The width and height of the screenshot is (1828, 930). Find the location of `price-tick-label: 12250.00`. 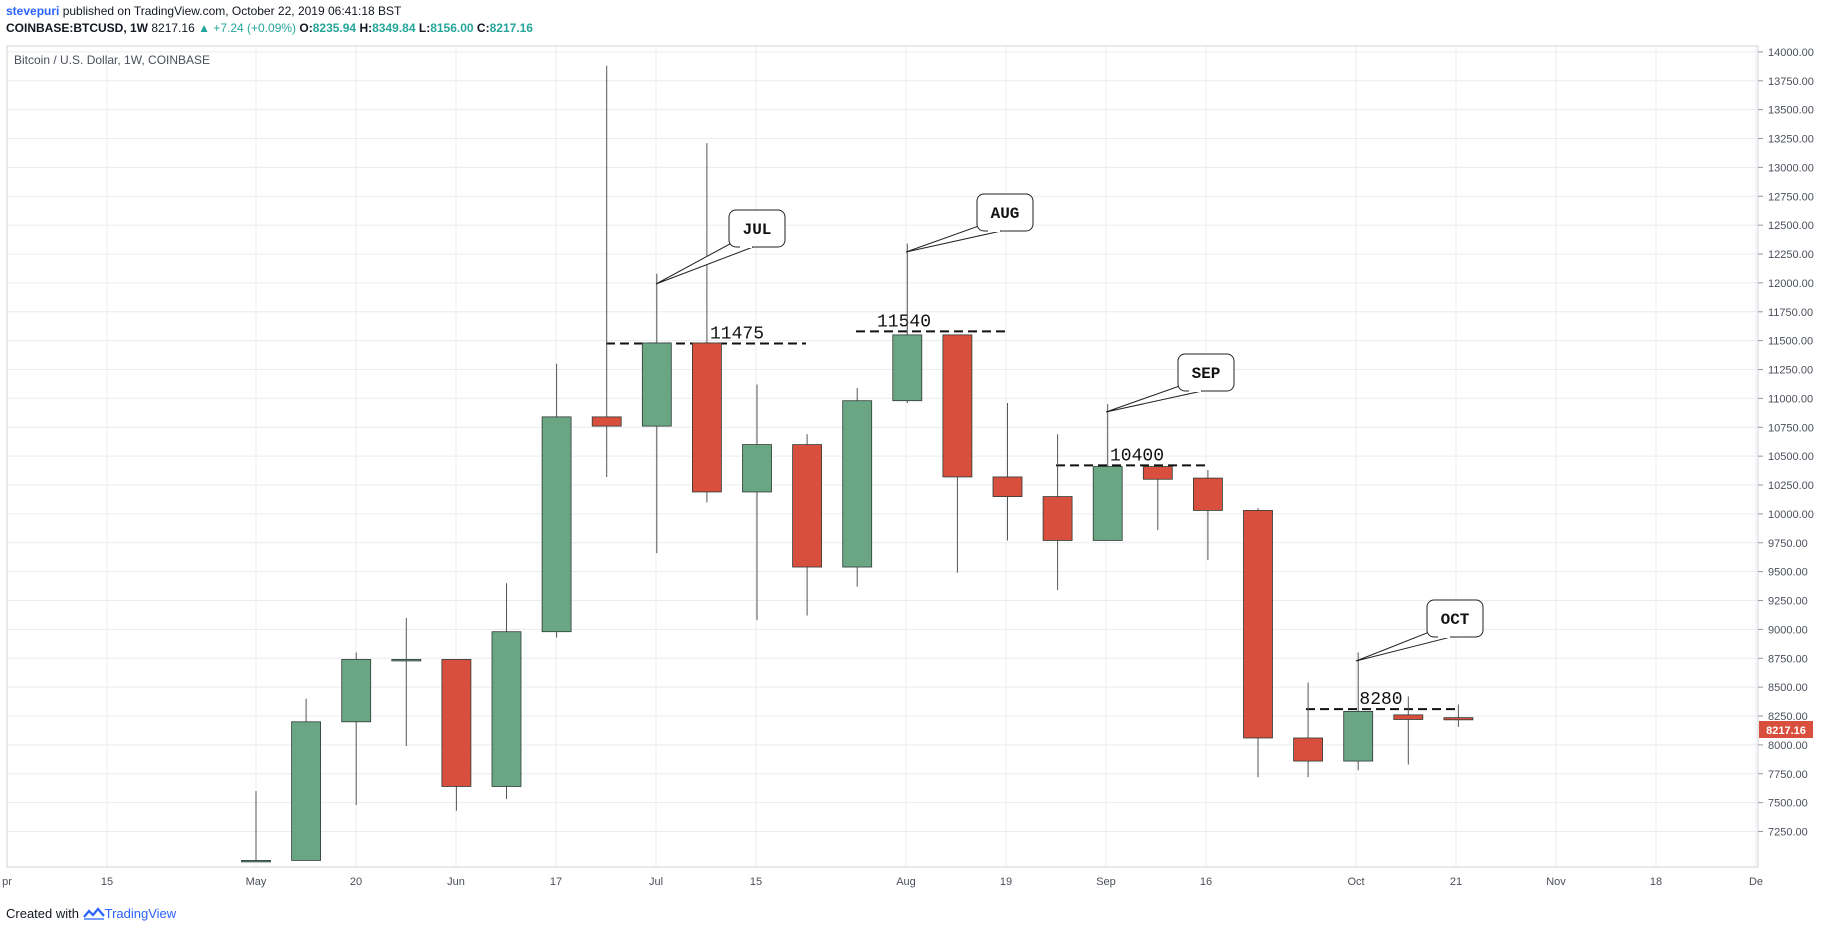

price-tick-label: 12250.00 is located at coordinates (1791, 255).